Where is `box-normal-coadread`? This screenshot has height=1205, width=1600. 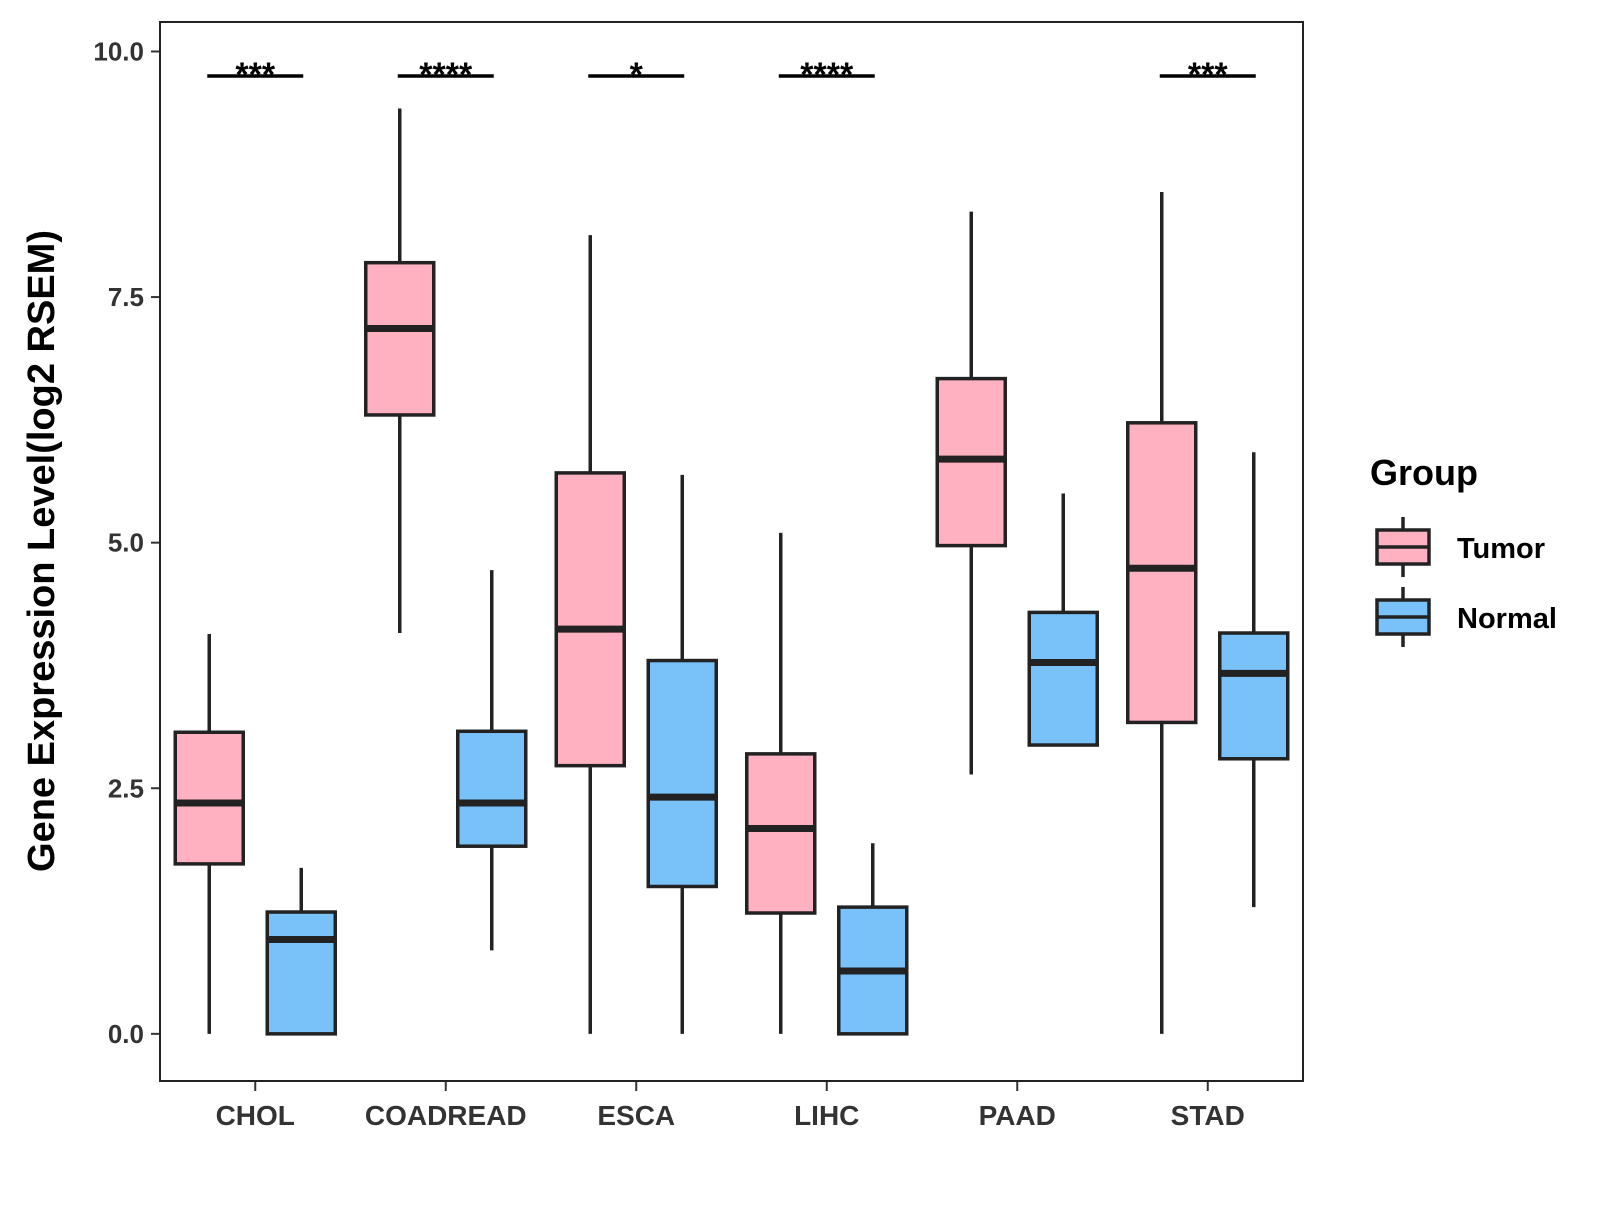 box-normal-coadread is located at coordinates (492, 760).